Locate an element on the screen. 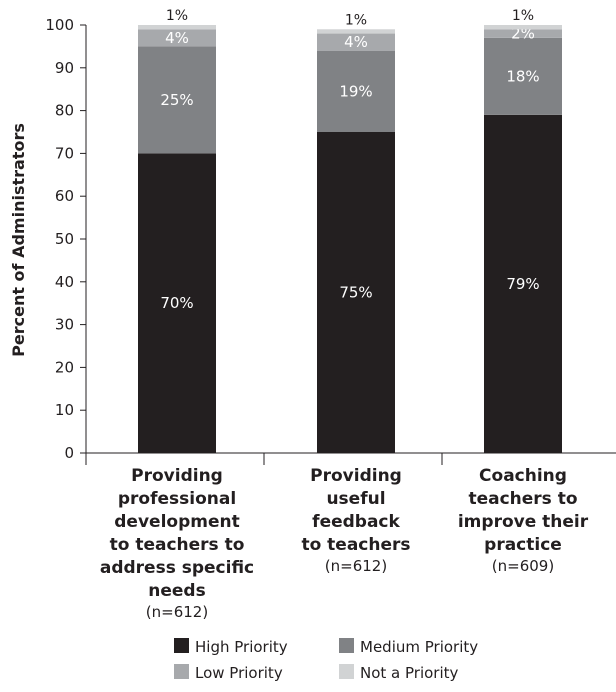 The width and height of the screenshot is (616, 692). y-tick-label: 100 is located at coordinates (59, 25).